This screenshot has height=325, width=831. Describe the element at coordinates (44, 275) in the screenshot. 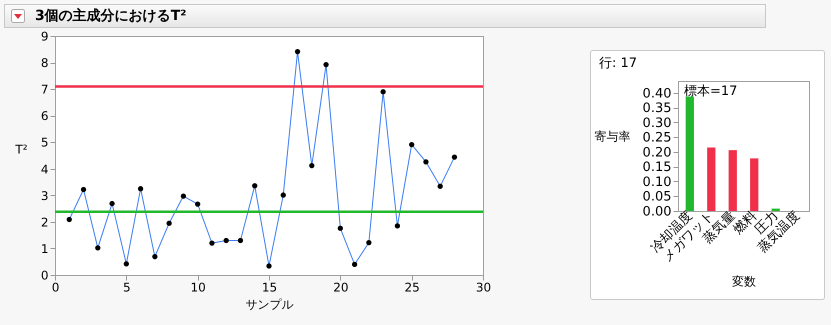

I see `y-tick-label: 0` at that location.